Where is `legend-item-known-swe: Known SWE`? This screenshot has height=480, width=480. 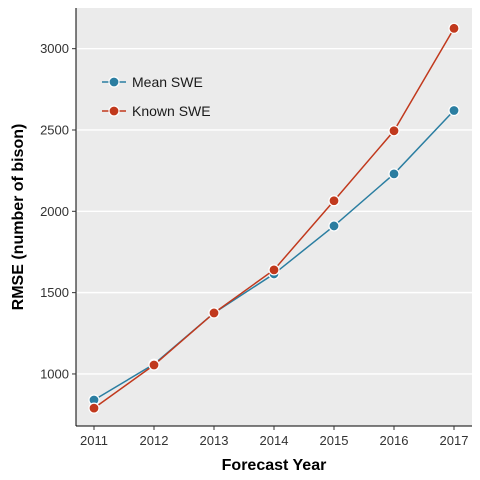 legend-item-known-swe: Known SWE is located at coordinates (156, 111).